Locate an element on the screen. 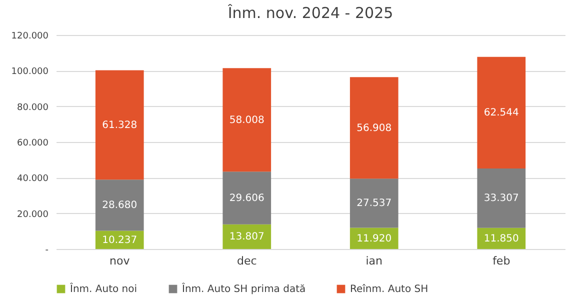 This screenshot has height=300, width=585. data-label: 56.908 is located at coordinates (374, 128).